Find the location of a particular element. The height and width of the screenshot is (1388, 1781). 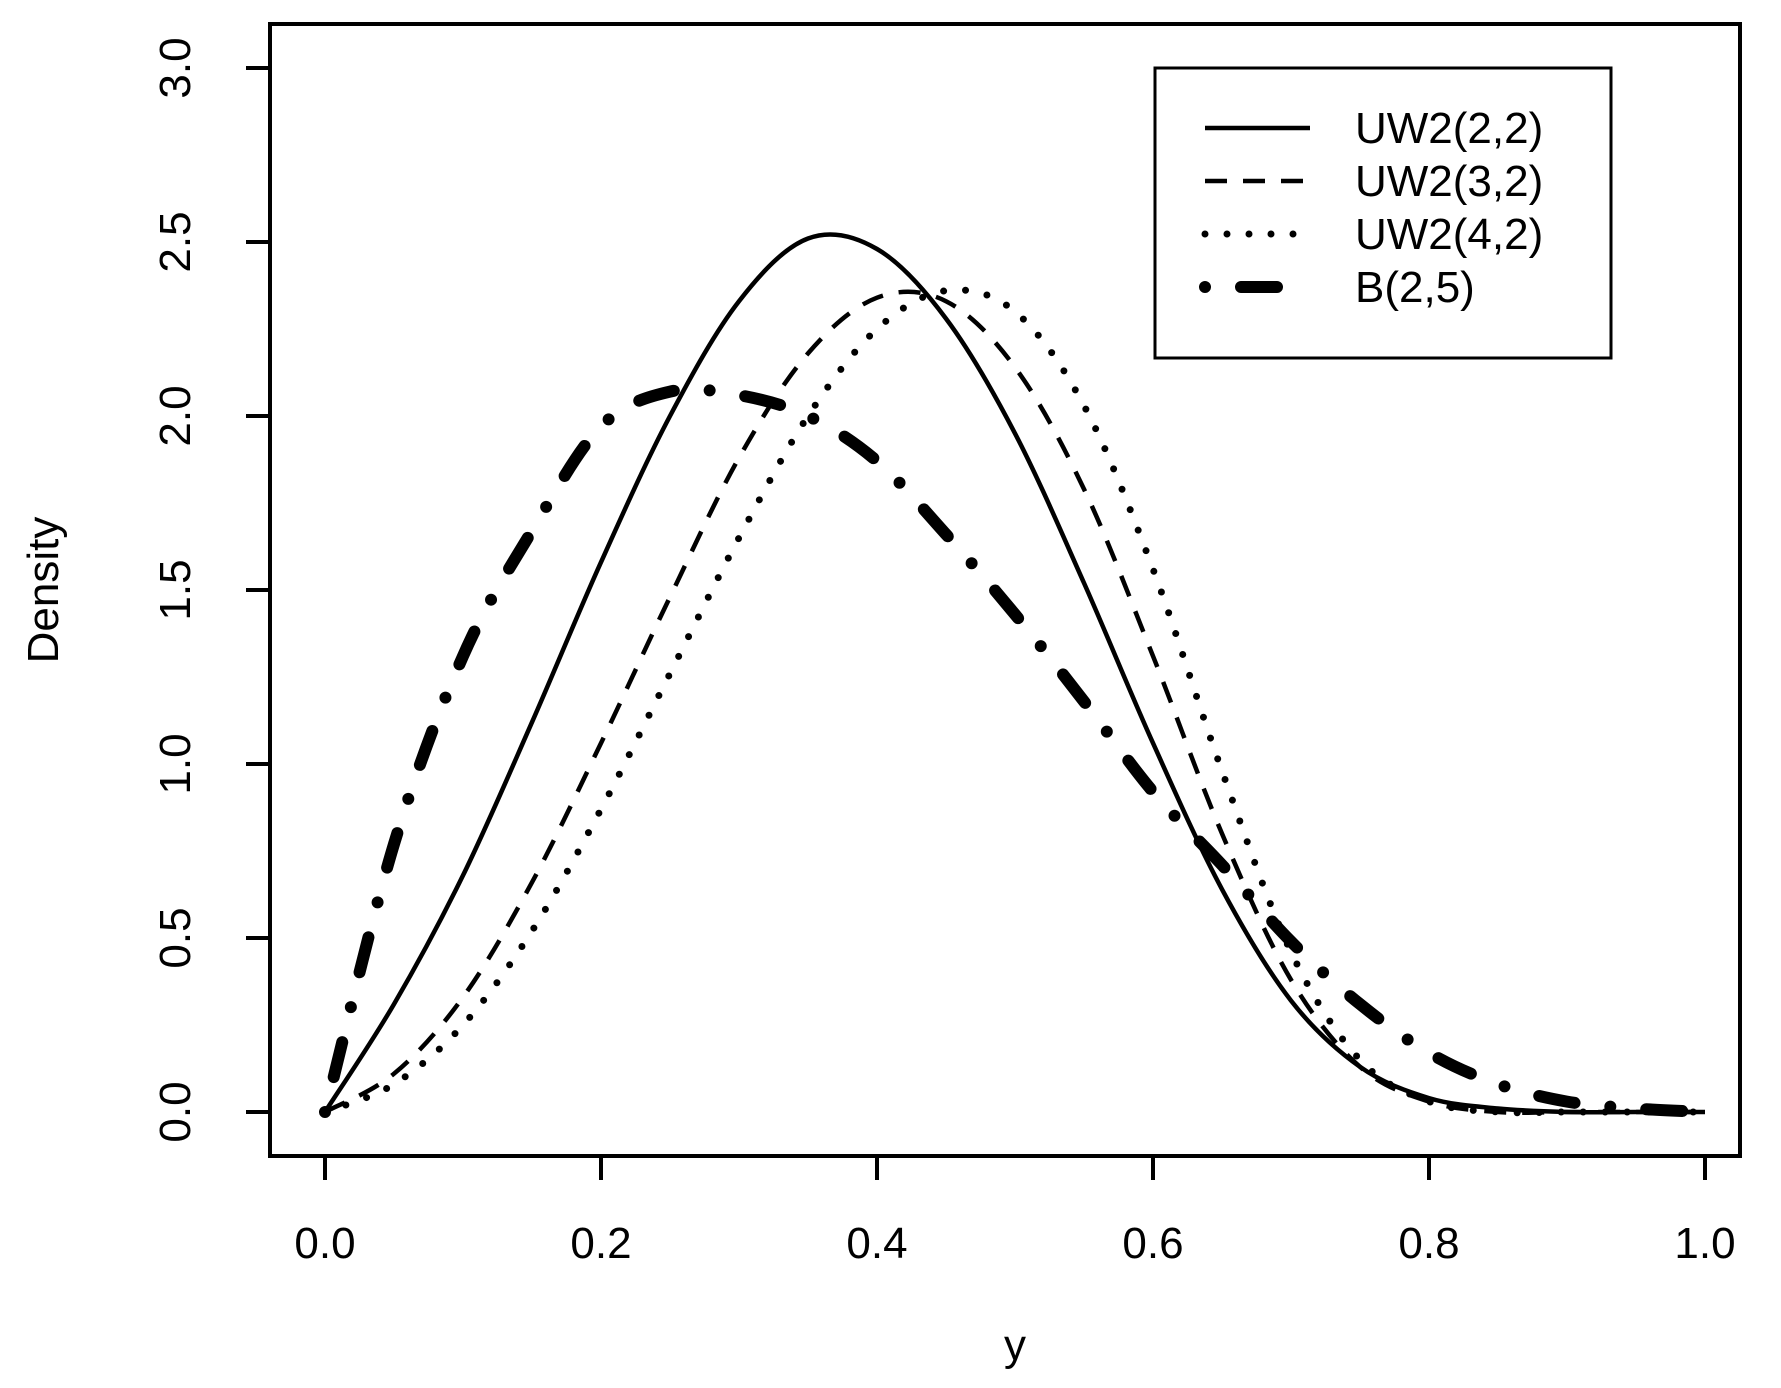

y-tick-label: 1.5 is located at coordinates (175, 589).